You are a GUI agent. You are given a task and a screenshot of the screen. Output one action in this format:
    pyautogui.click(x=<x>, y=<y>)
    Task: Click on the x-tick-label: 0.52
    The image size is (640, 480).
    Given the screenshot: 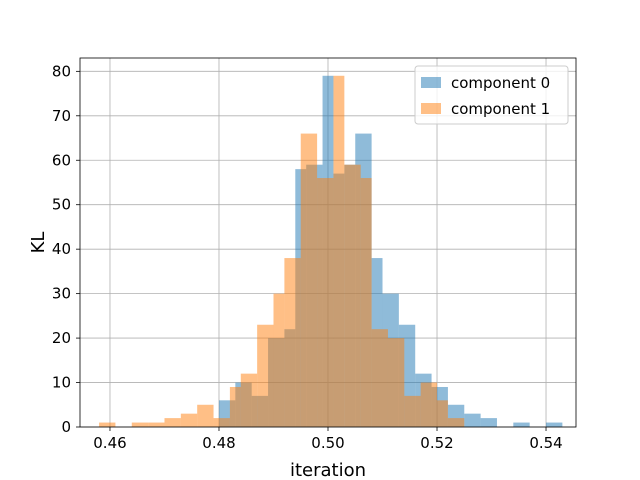 What is the action you would take?
    pyautogui.click(x=436, y=443)
    